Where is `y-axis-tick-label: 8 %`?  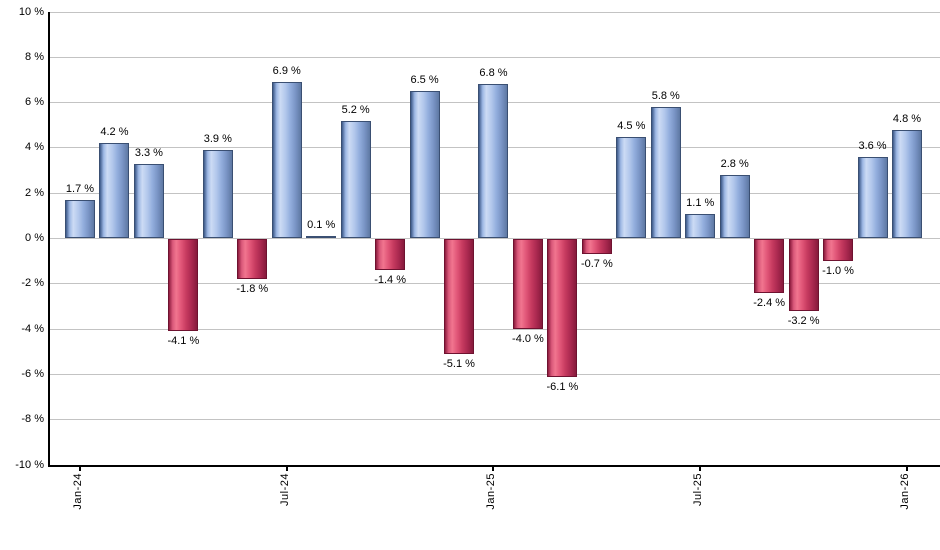
y-axis-tick-label: 8 % is located at coordinates (34, 56).